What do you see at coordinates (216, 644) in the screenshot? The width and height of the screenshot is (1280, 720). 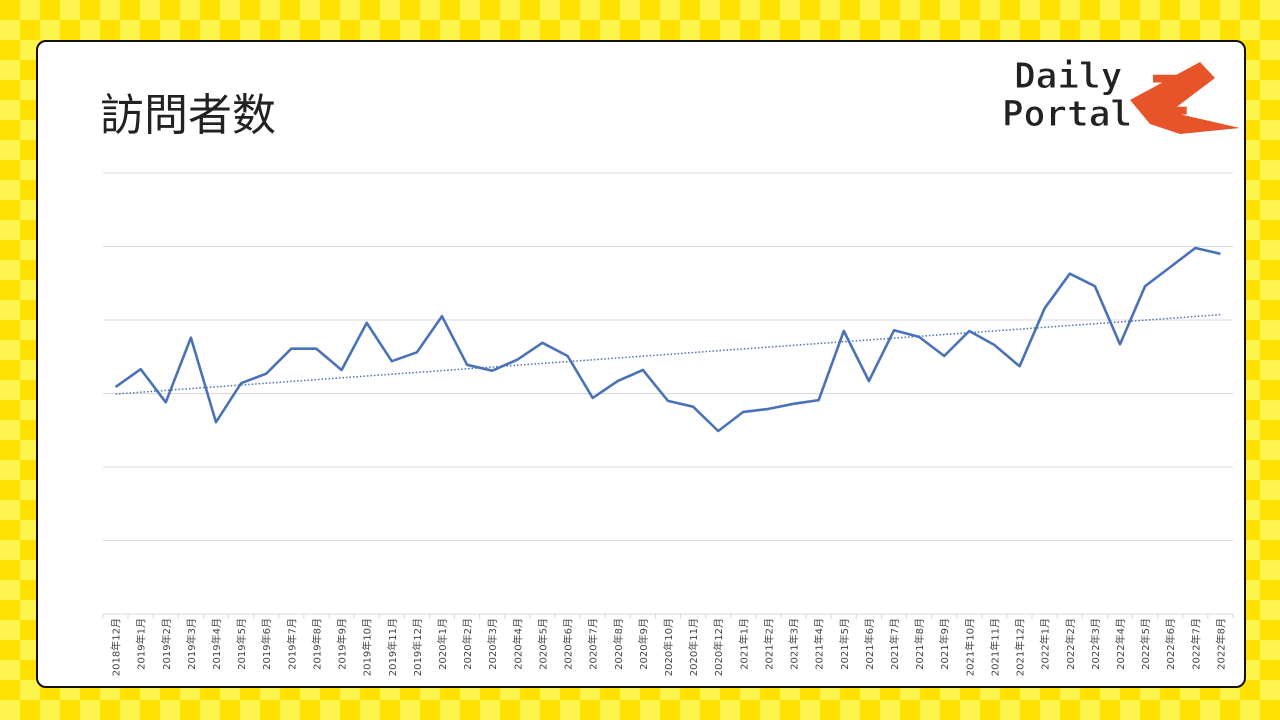 I see `x-tick-label: 2019年4月` at bounding box center [216, 644].